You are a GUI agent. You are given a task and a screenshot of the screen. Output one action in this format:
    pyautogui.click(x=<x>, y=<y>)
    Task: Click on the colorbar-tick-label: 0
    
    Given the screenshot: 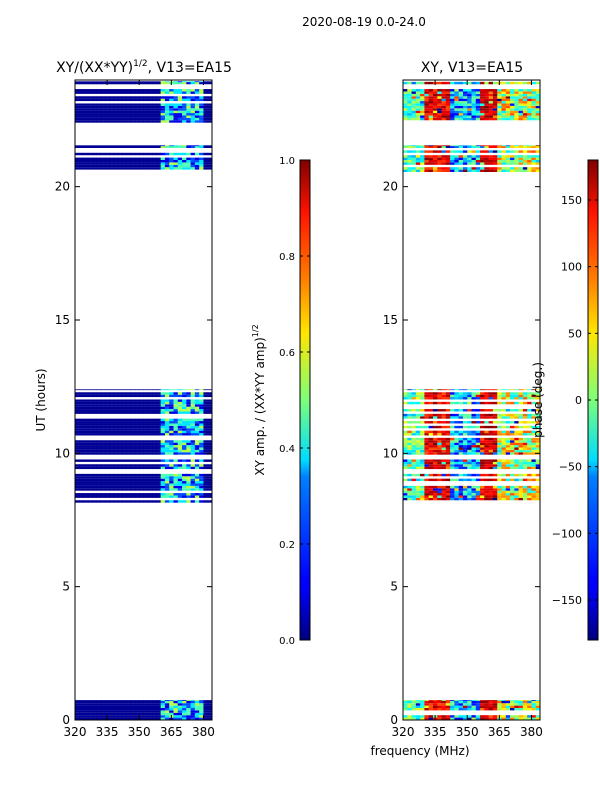 What is the action you would take?
    pyautogui.click(x=578, y=400)
    